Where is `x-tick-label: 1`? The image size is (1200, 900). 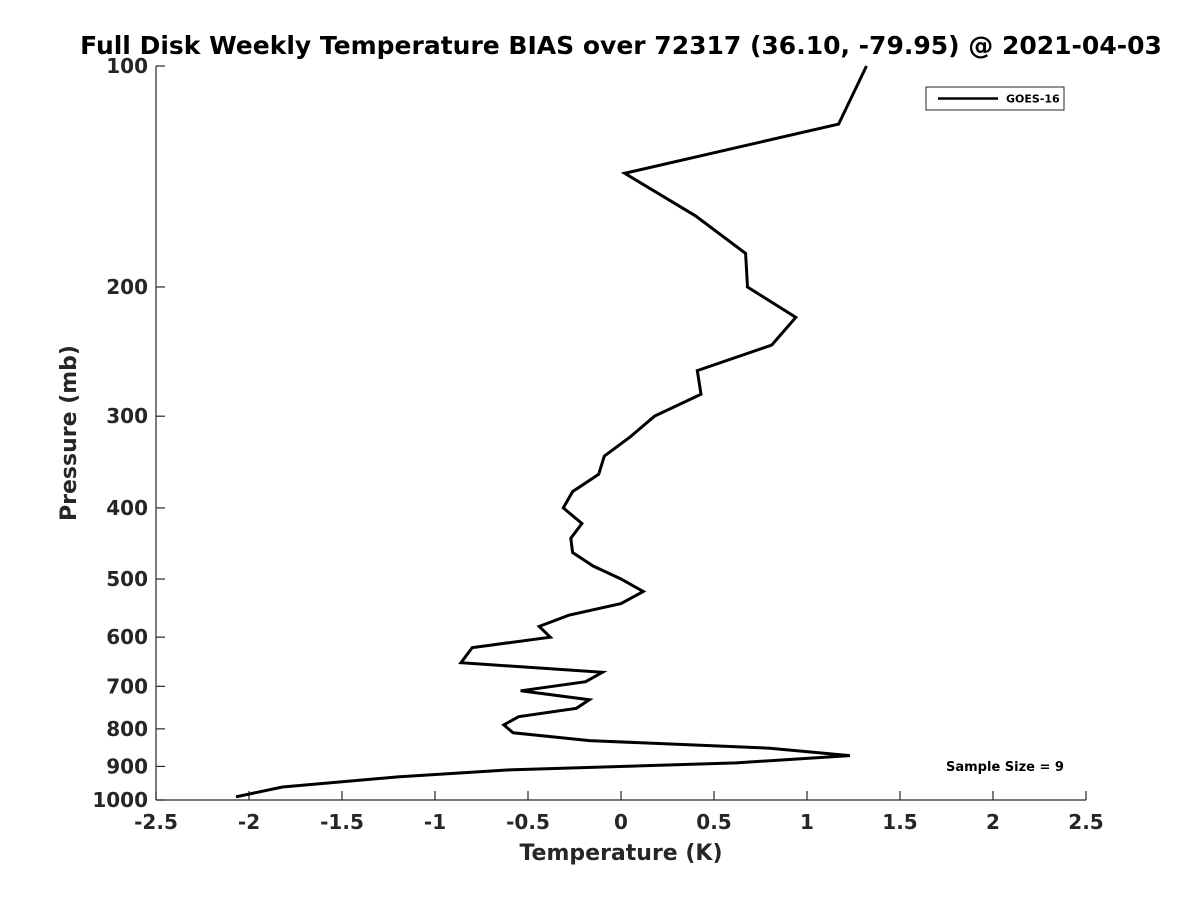 x-tick-label: 1 is located at coordinates (807, 822).